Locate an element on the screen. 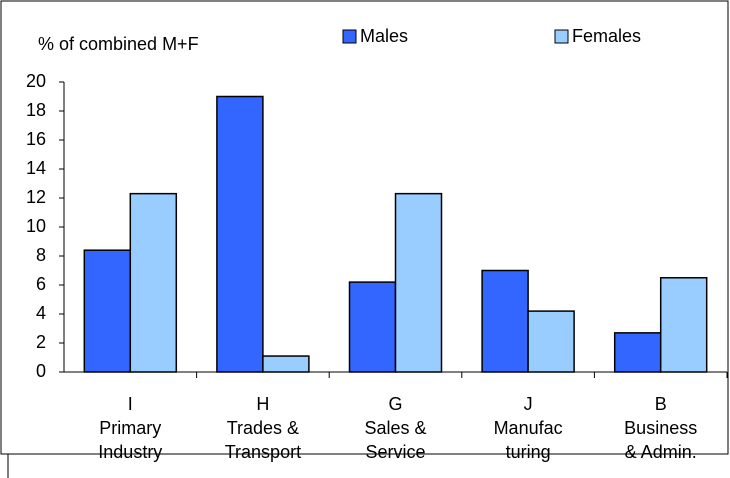  legend-label: Females is located at coordinates (606, 36).